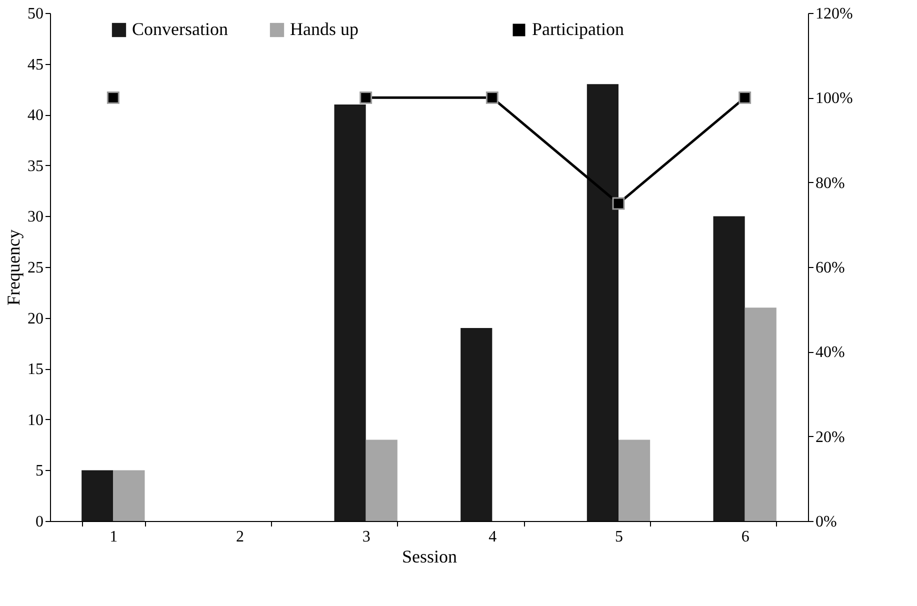 Image resolution: width=917 pixels, height=606 pixels. Describe the element at coordinates (830, 437) in the screenshot. I see `y2-tick-label: 20%` at that location.